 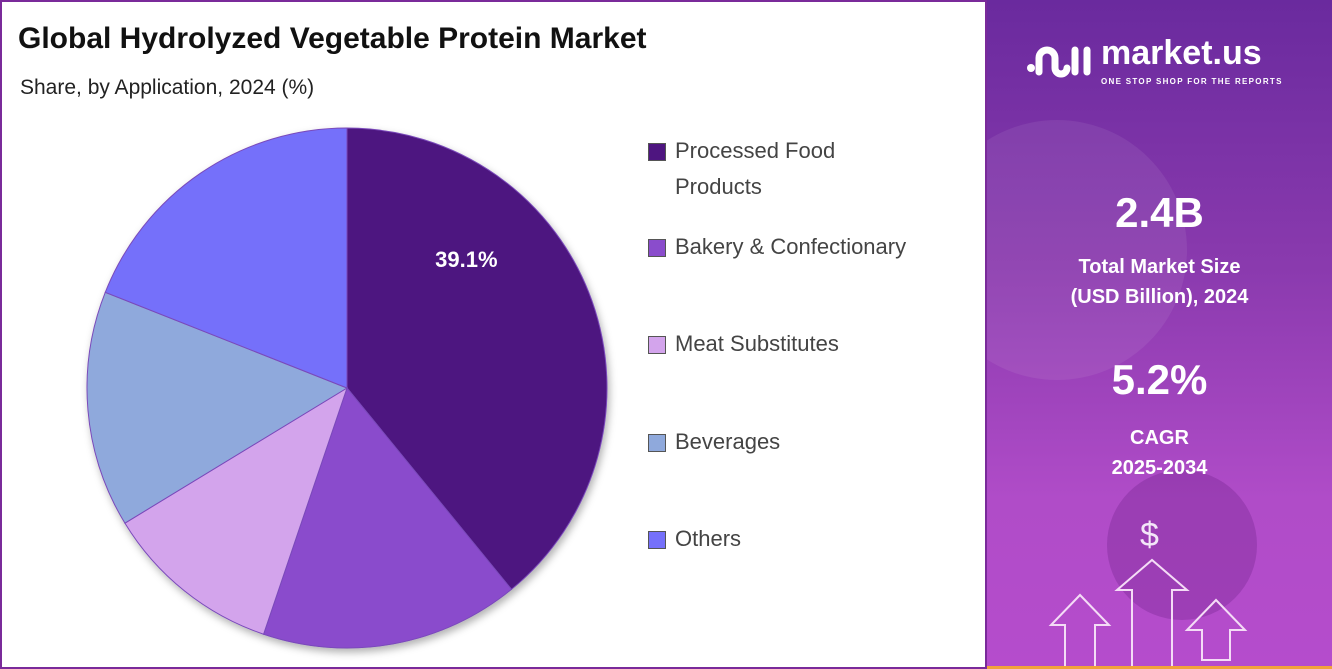 I want to click on cagr-value: 5.2%, so click(x=1159, y=379).